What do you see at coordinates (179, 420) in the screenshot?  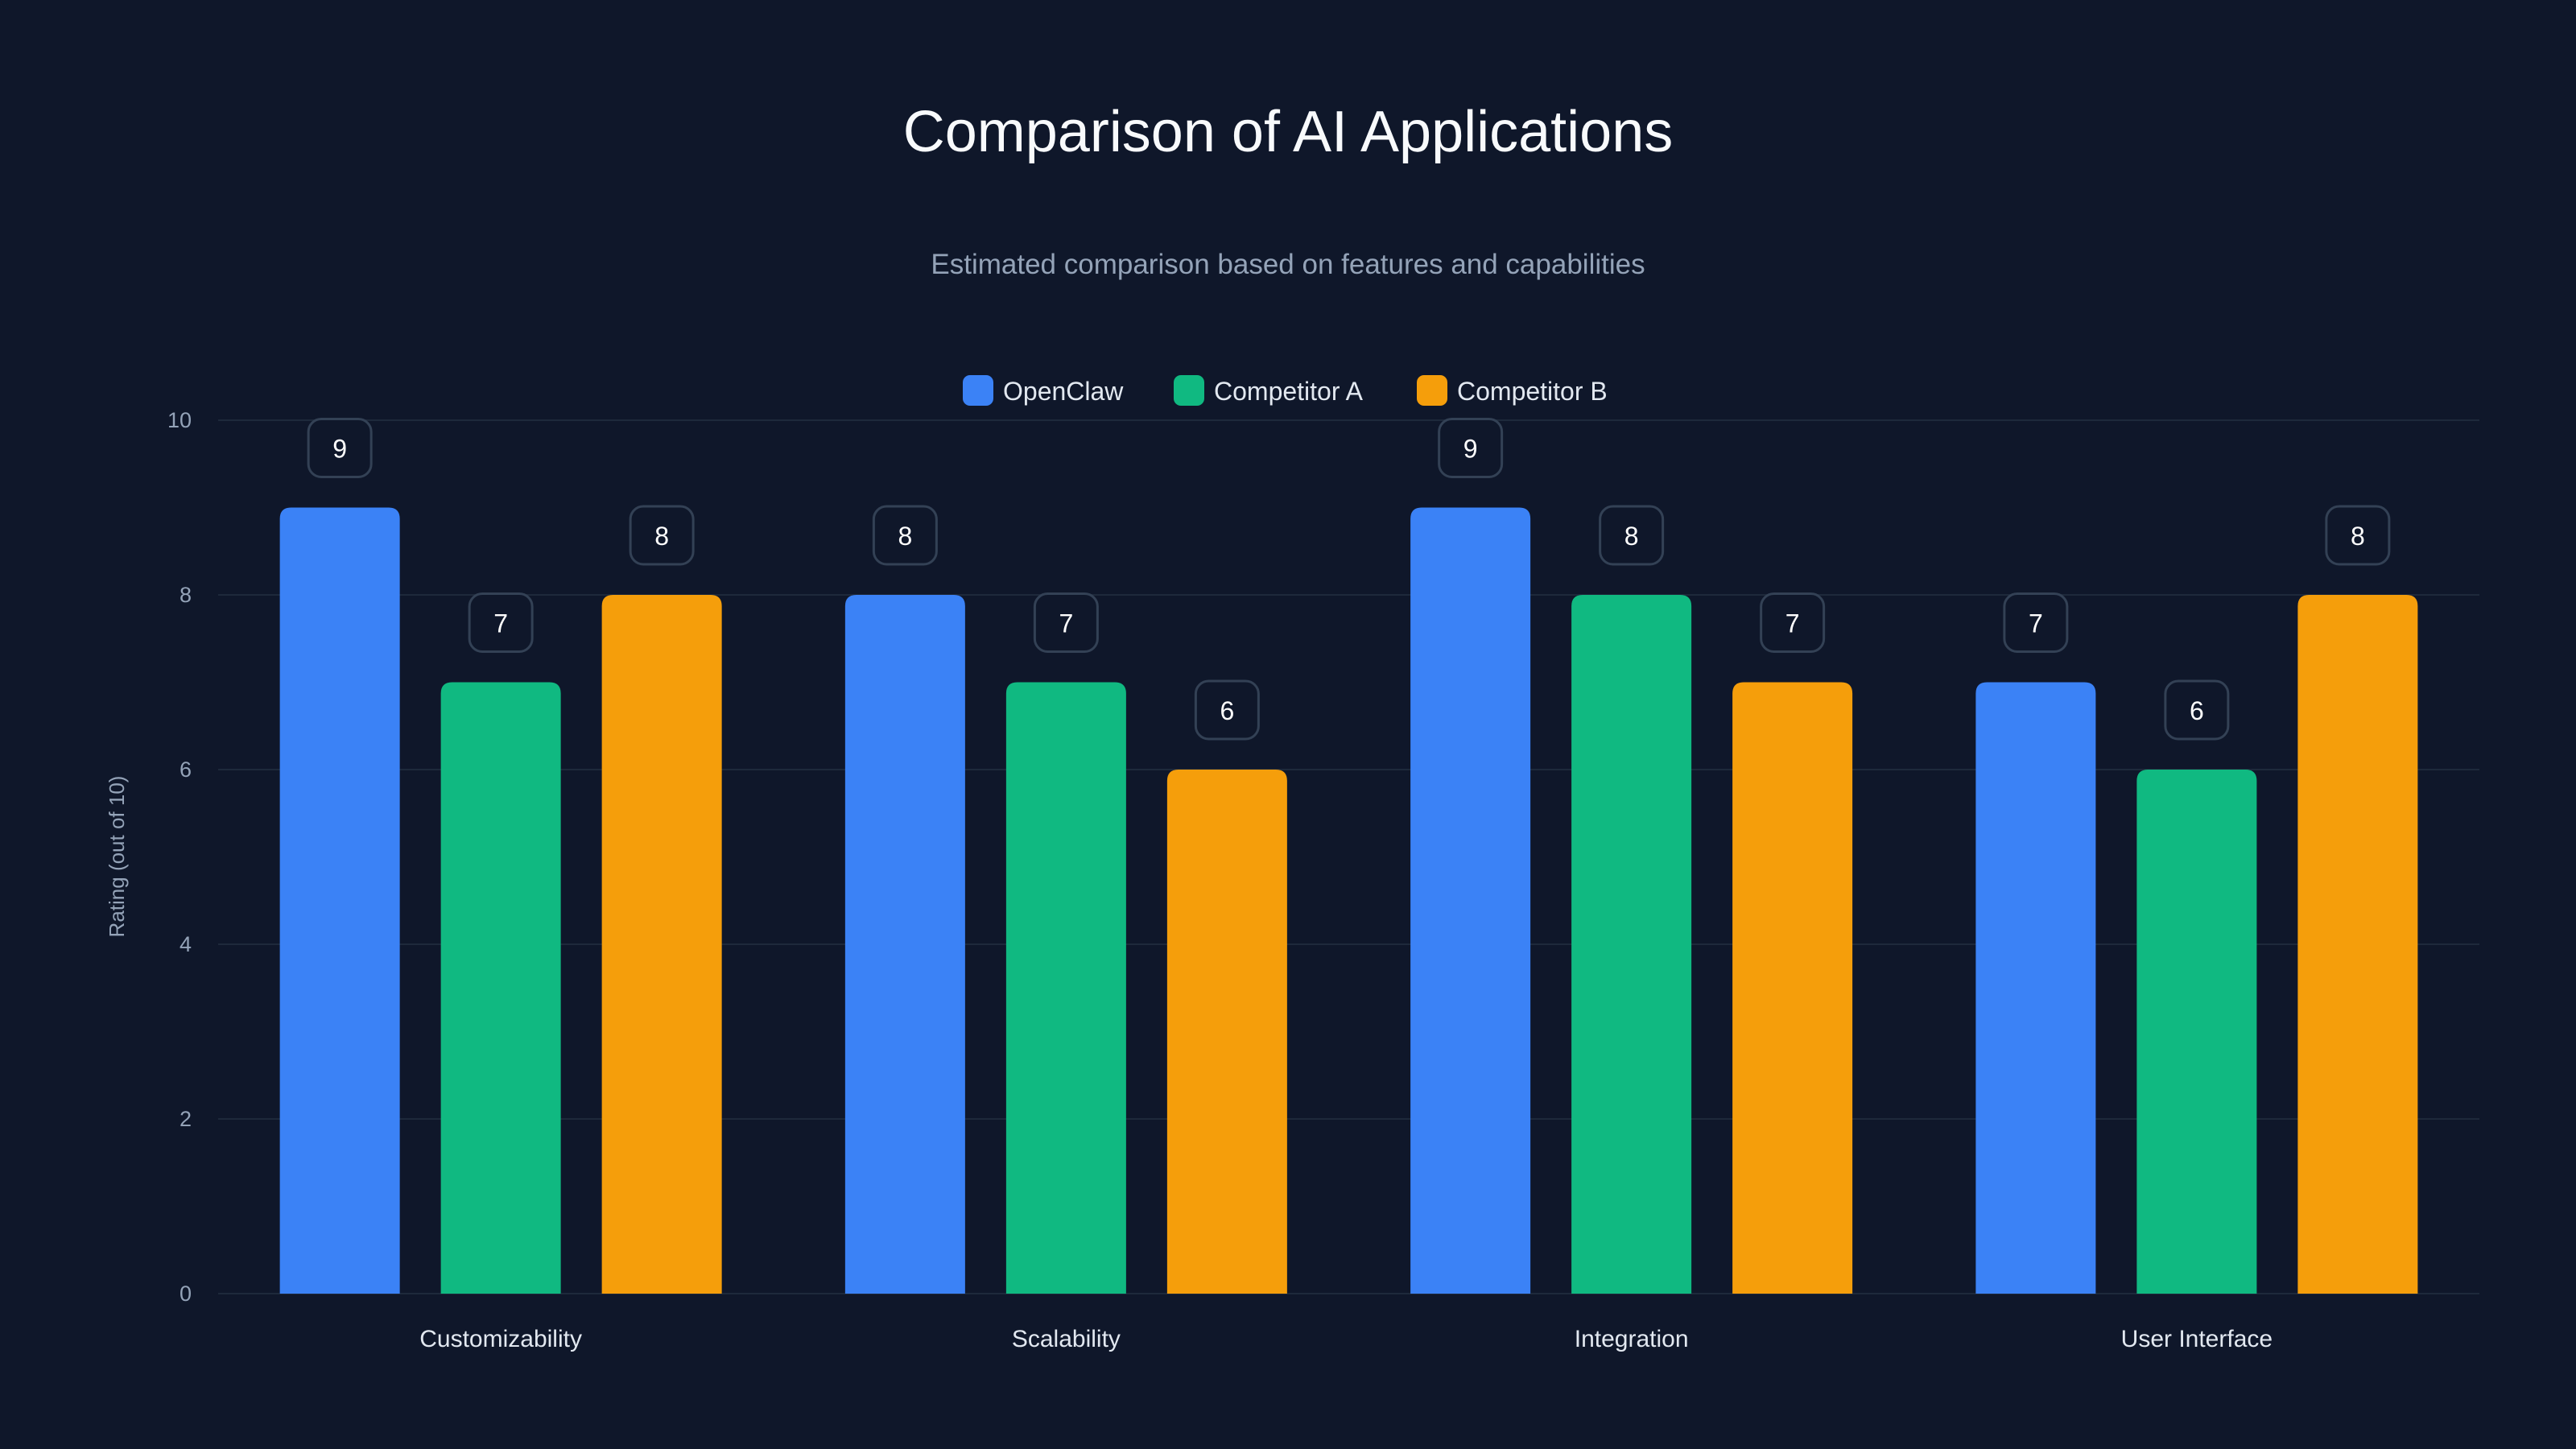 I see `y-tick-label: 10` at bounding box center [179, 420].